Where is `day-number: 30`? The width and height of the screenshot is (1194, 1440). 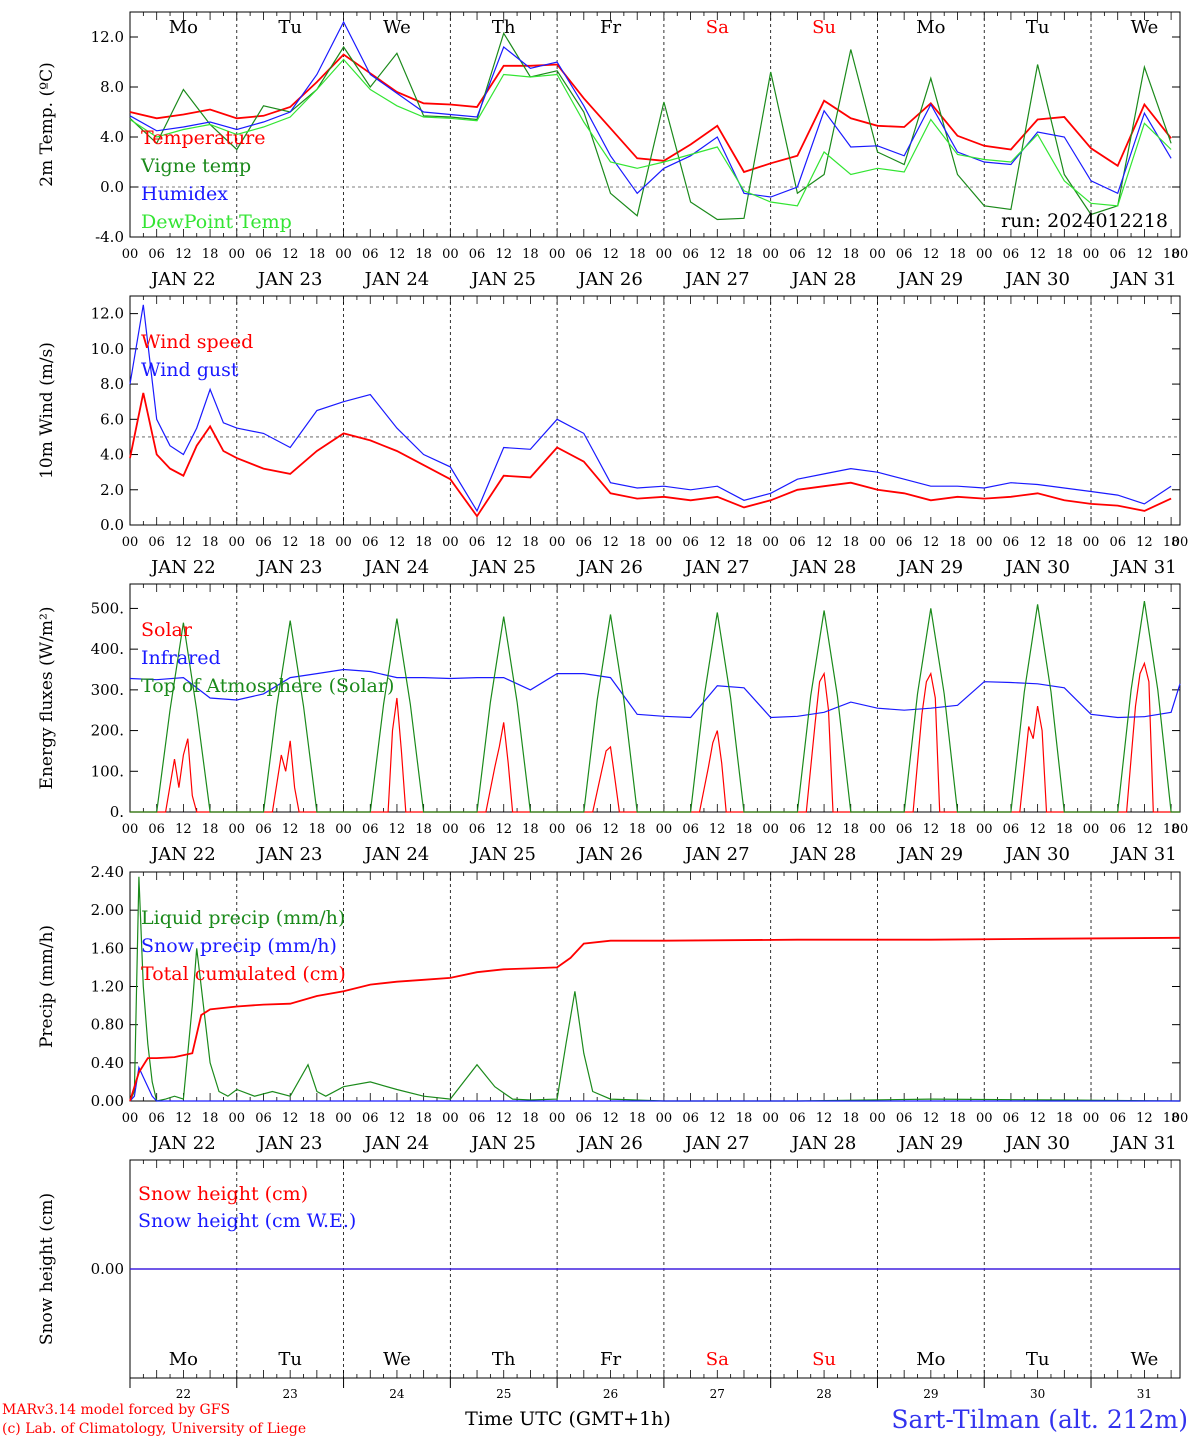 day-number: 30 is located at coordinates (1037, 1394).